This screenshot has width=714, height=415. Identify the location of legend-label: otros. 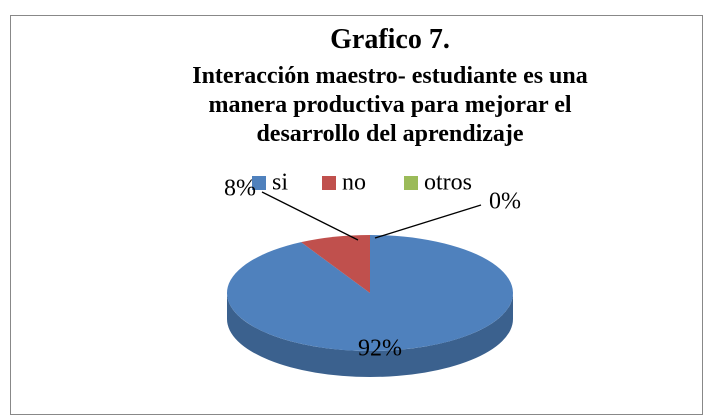
(448, 183).